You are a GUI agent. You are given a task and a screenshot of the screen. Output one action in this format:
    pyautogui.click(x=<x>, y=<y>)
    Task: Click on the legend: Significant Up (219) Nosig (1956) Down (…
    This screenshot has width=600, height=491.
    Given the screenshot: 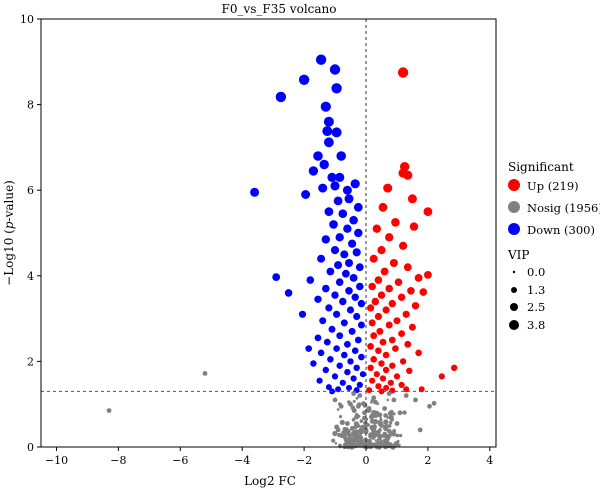 What is the action you would take?
    pyautogui.click(x=553, y=246)
    